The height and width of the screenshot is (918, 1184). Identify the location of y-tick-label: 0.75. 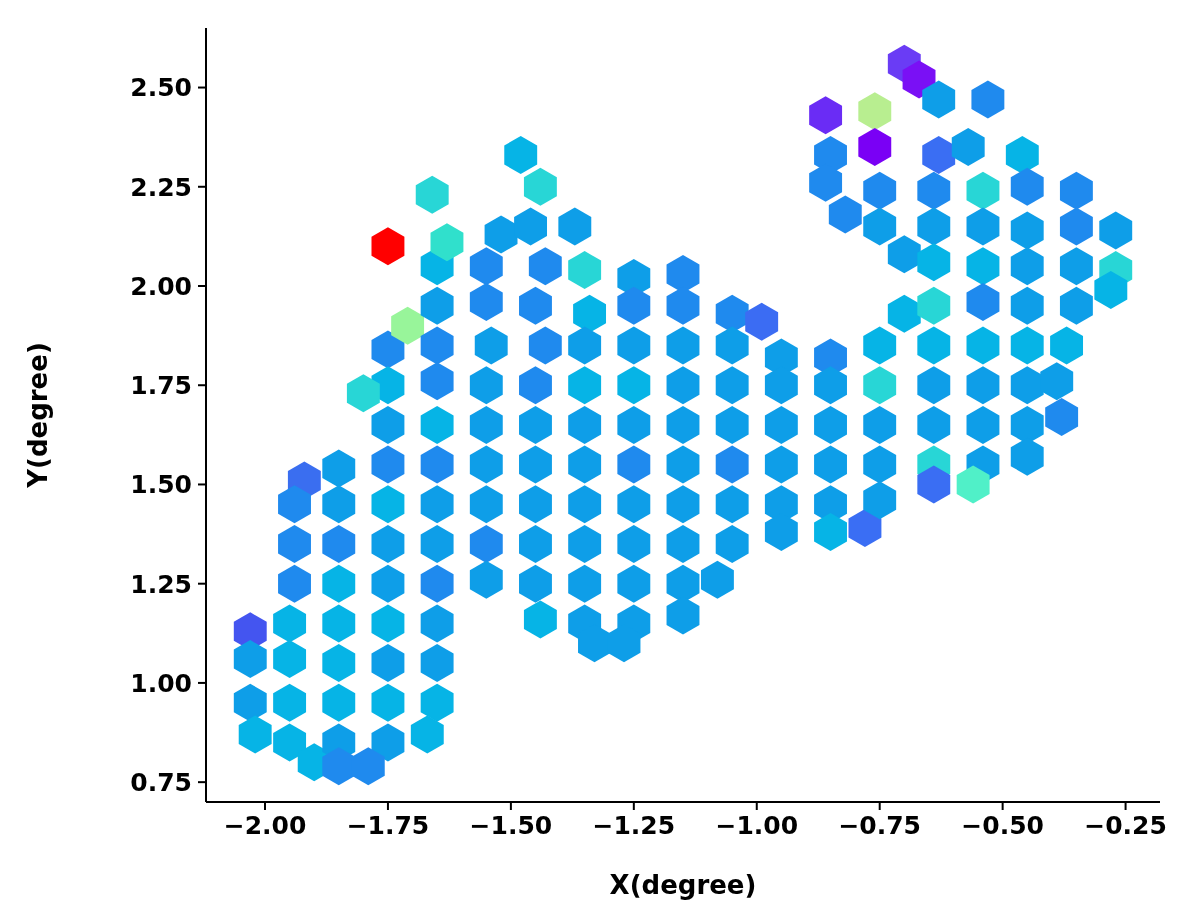
(161, 783).